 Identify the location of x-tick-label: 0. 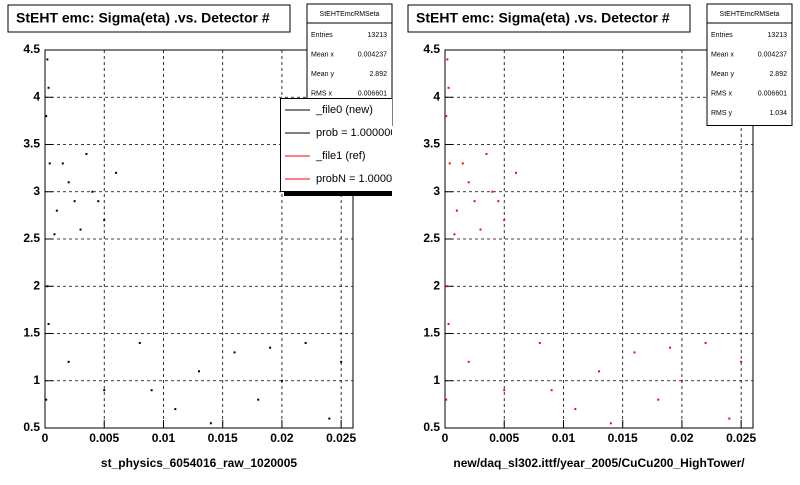
(45, 438).